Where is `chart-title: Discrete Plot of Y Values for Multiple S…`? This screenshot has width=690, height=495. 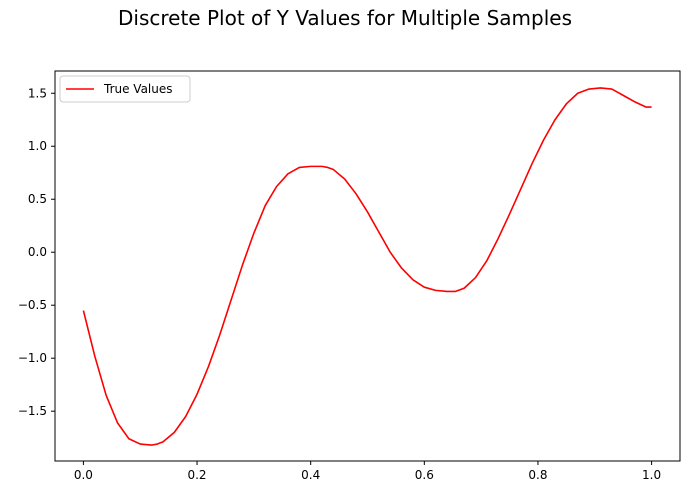 chart-title: Discrete Plot of Y Values for Multiple S… is located at coordinates (345, 18).